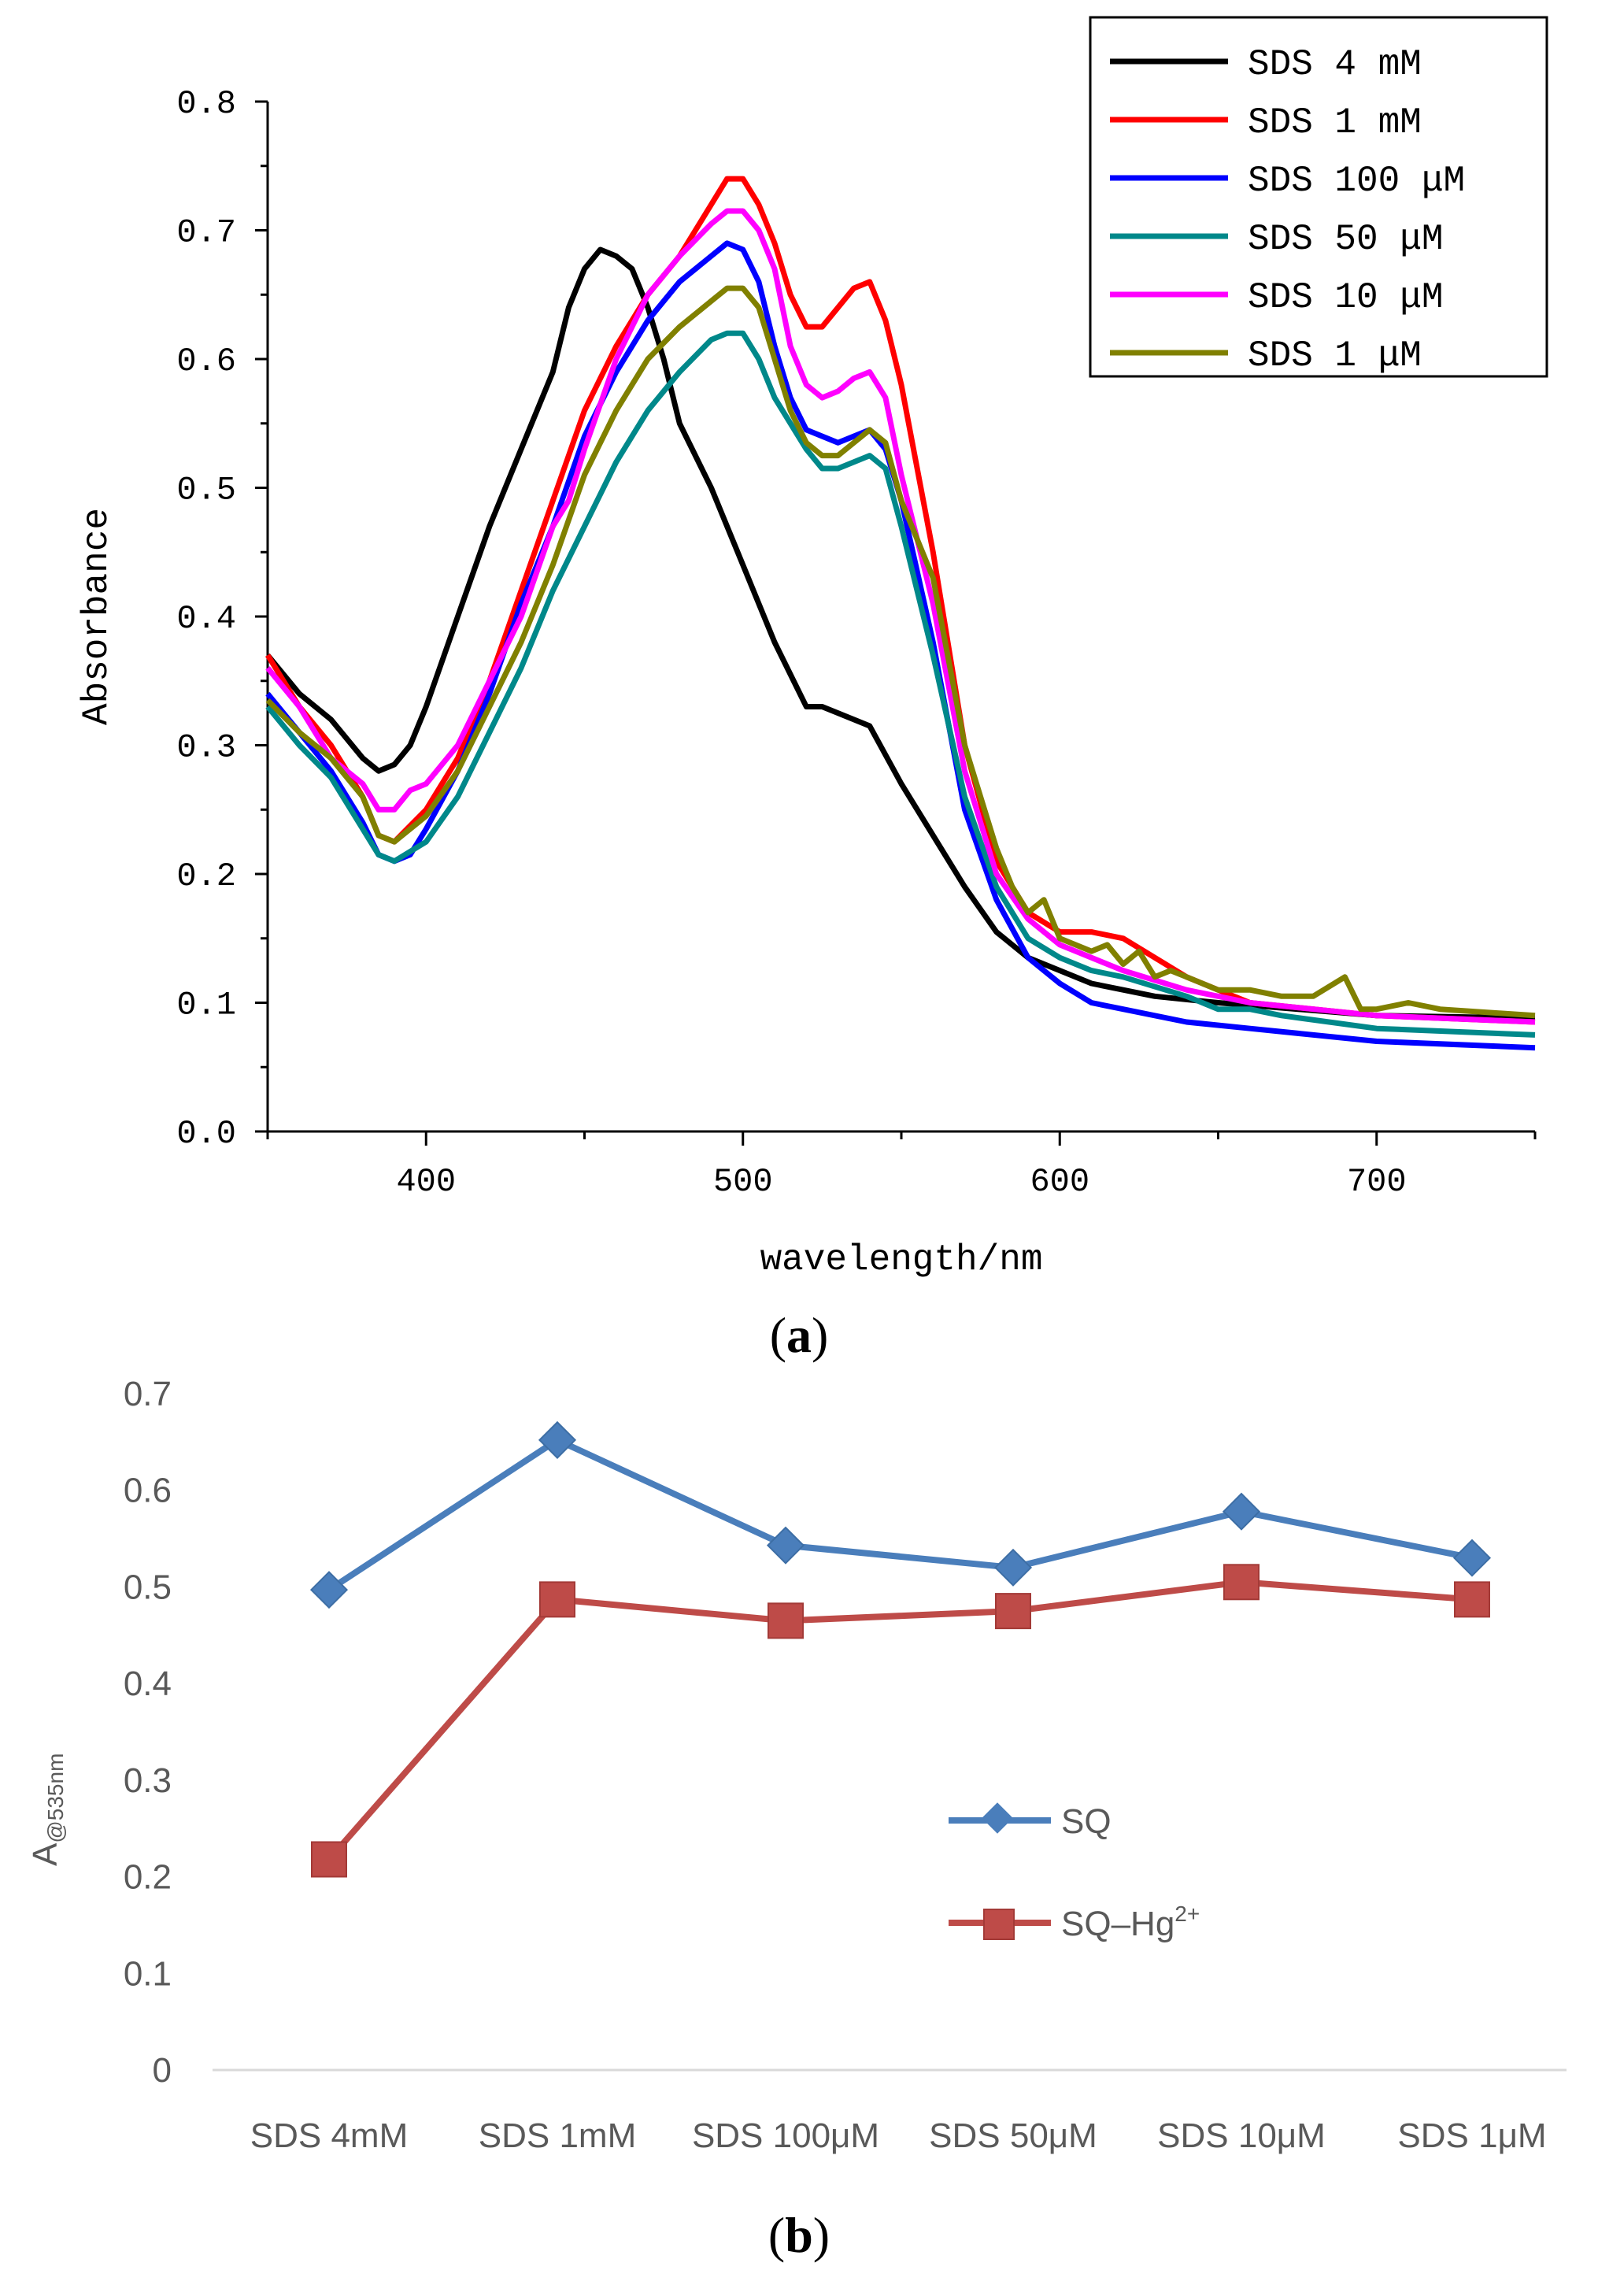 This screenshot has height=2296, width=1598. Describe the element at coordinates (148, 1973) in the screenshot. I see `b-ytick-label: 0.1` at that location.